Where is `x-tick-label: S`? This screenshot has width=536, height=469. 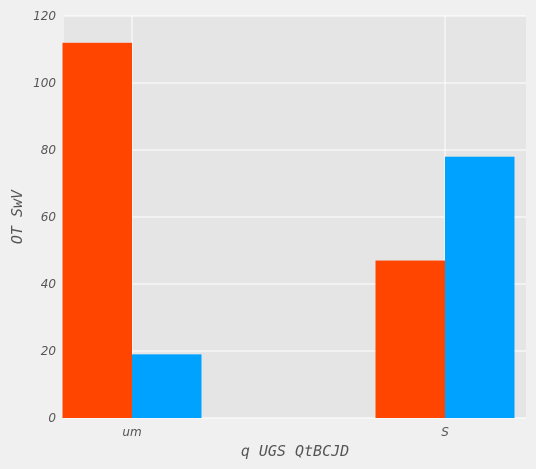 x-tick-label: S is located at coordinates (445, 432).